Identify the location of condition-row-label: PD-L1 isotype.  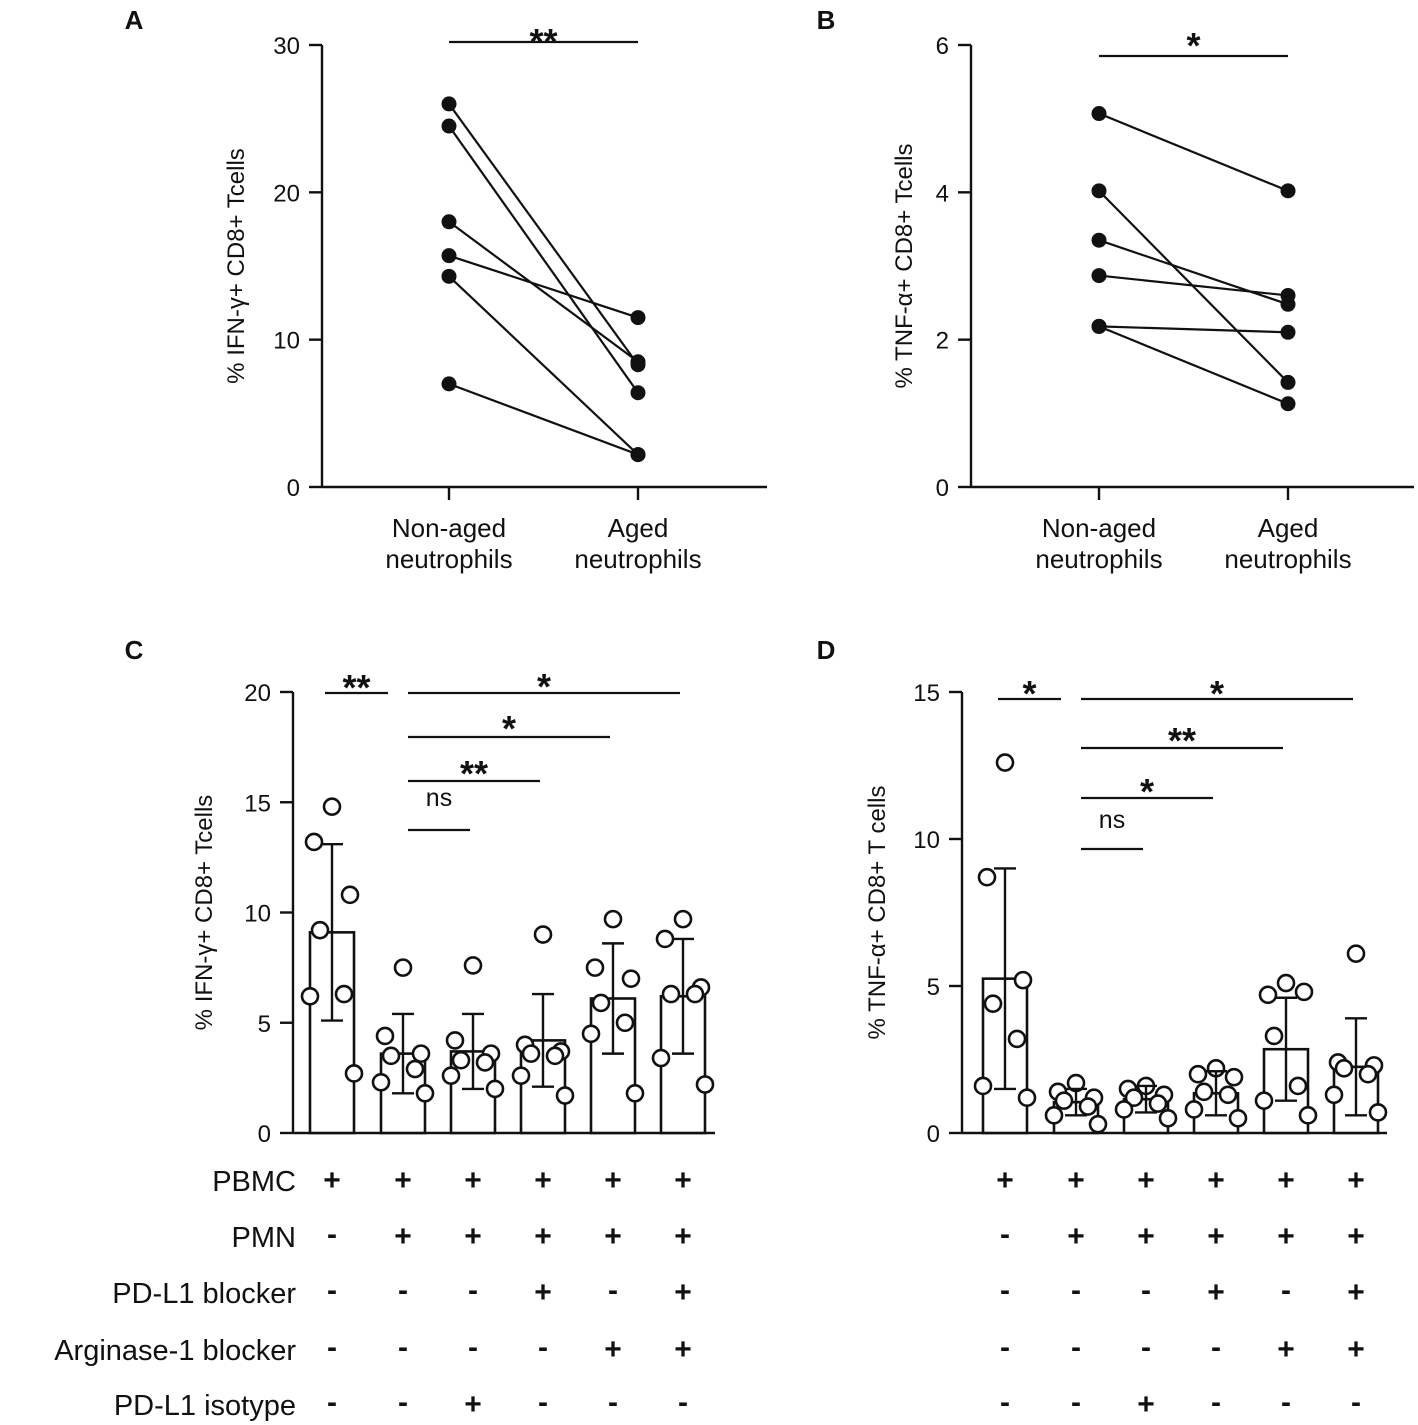
(205, 1406).